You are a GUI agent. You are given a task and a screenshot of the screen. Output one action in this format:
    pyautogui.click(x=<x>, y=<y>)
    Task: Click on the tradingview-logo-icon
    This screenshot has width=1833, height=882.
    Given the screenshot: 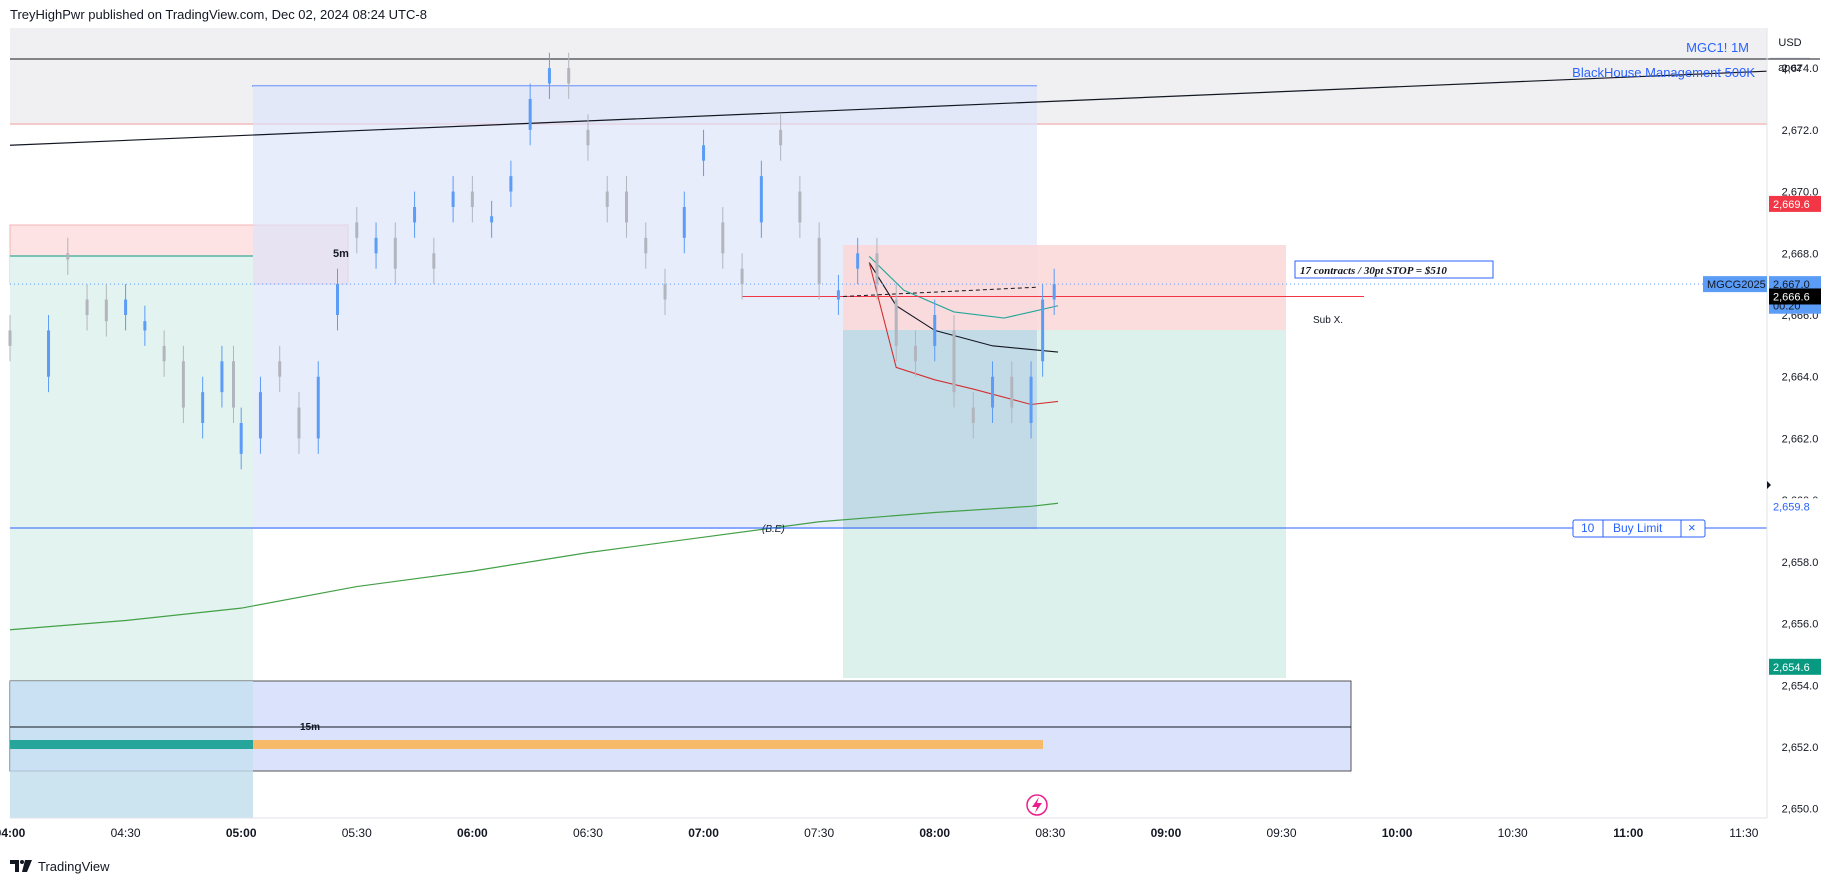 What is the action you would take?
    pyautogui.click(x=21, y=866)
    